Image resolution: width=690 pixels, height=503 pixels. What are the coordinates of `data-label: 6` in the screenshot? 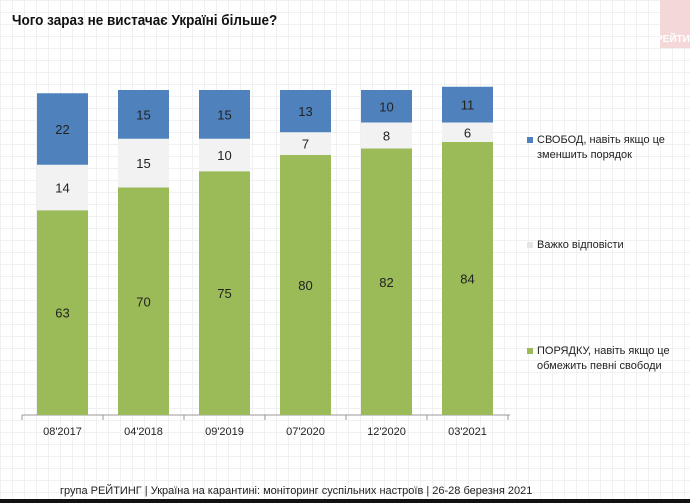 It's located at (467, 132).